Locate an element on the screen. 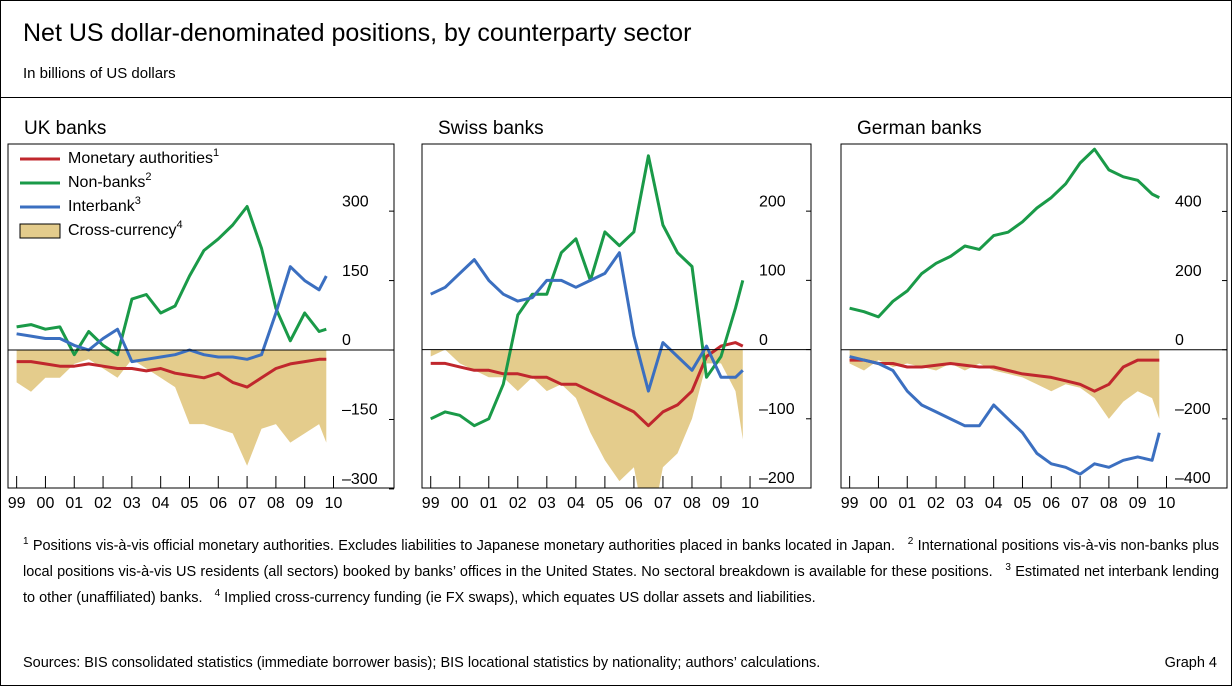 The height and width of the screenshot is (686, 1232). y-tick-label: 150 is located at coordinates (355, 271).